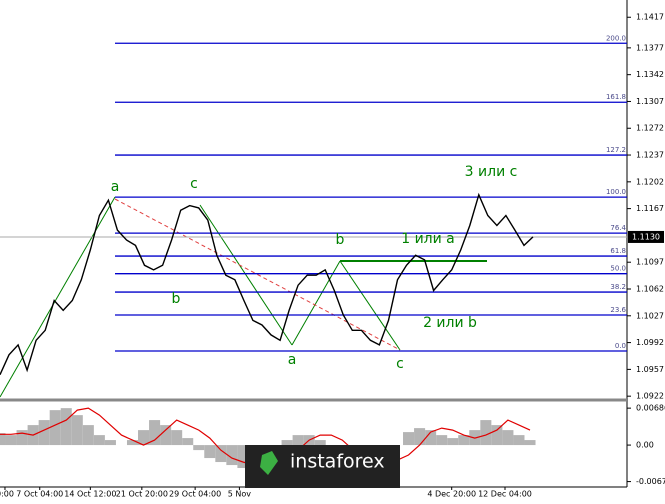 This screenshot has height=504, width=665. What do you see at coordinates (650, 181) in the screenshot?
I see `y-tick-label: 1.1202` at bounding box center [650, 181].